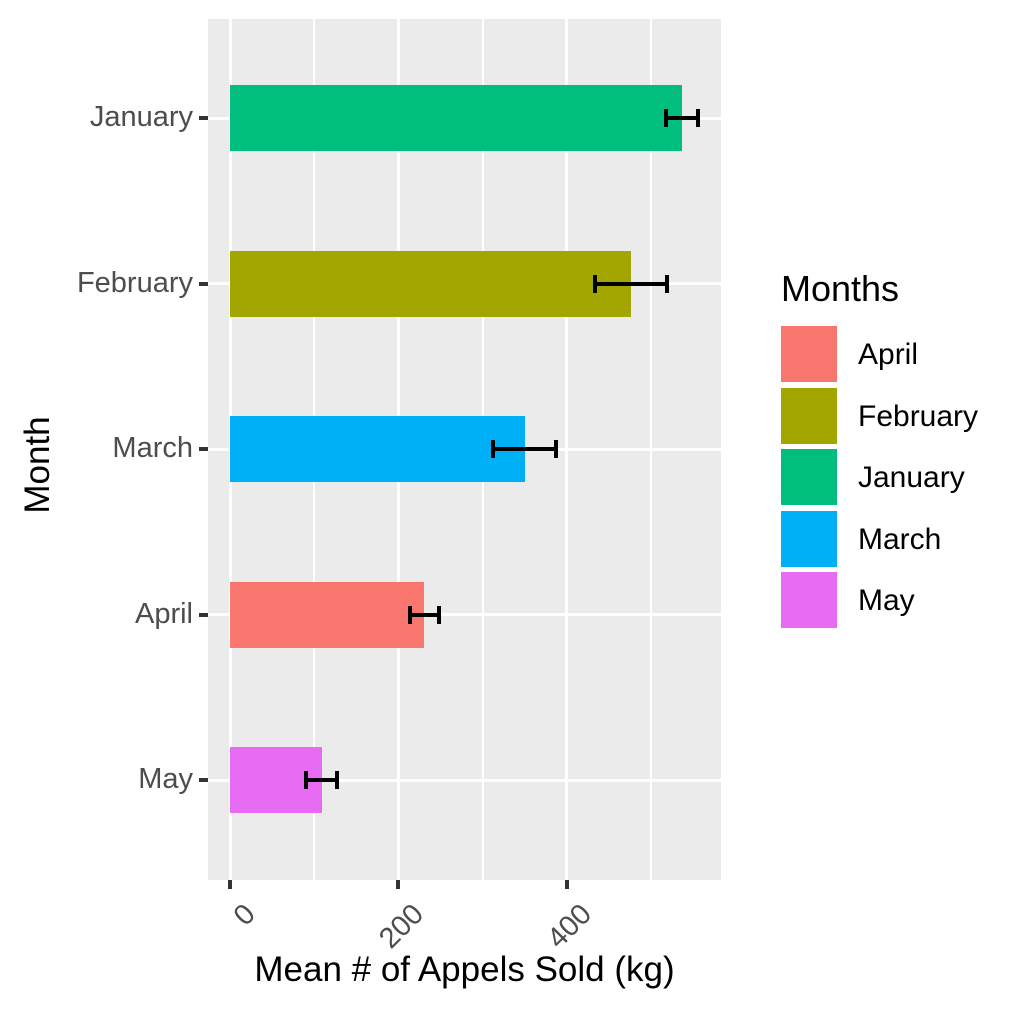  I want to click on error-bar-cap-max-february, so click(666, 283).